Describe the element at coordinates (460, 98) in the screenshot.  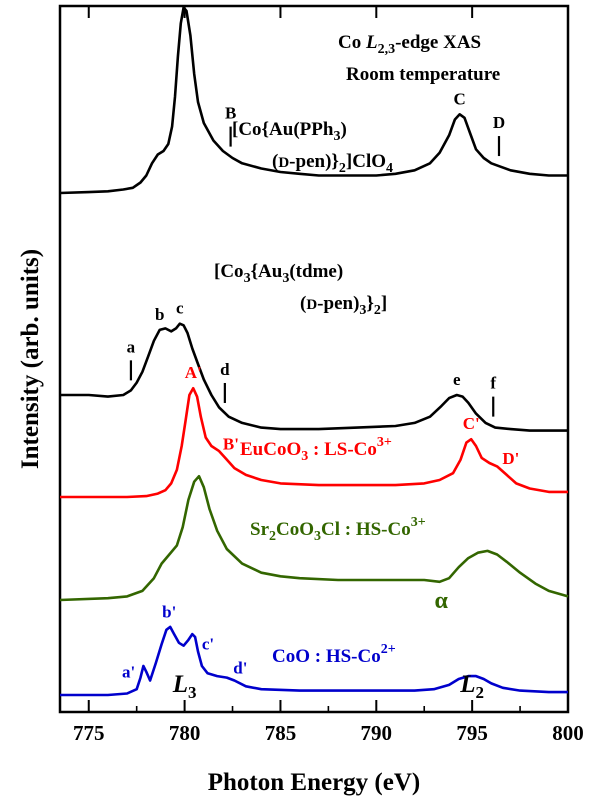
I see `peak-label: C` at that location.